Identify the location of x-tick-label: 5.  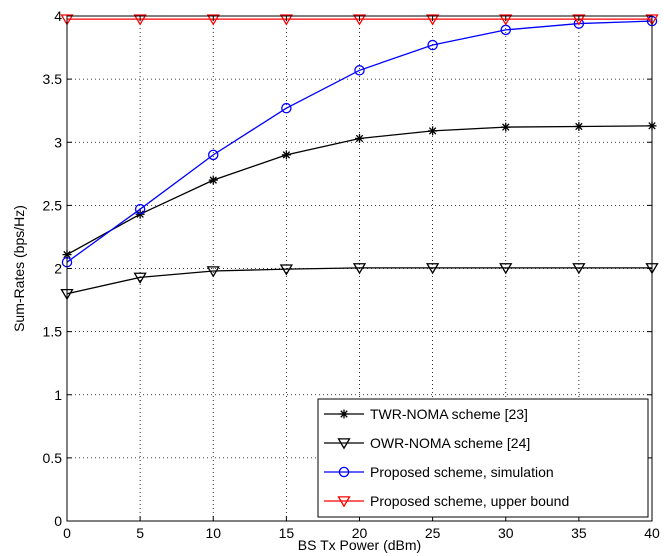
(140, 533).